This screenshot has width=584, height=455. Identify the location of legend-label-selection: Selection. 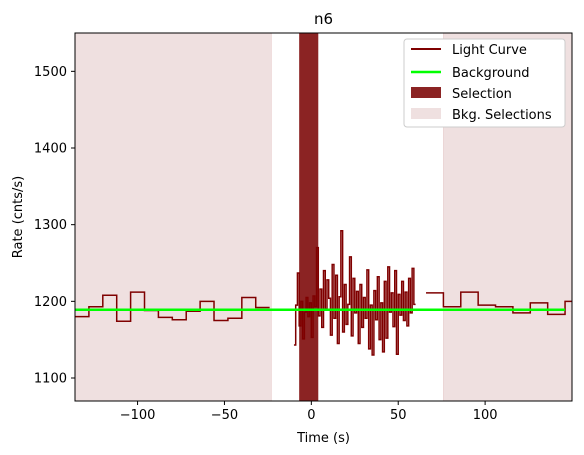
(482, 94).